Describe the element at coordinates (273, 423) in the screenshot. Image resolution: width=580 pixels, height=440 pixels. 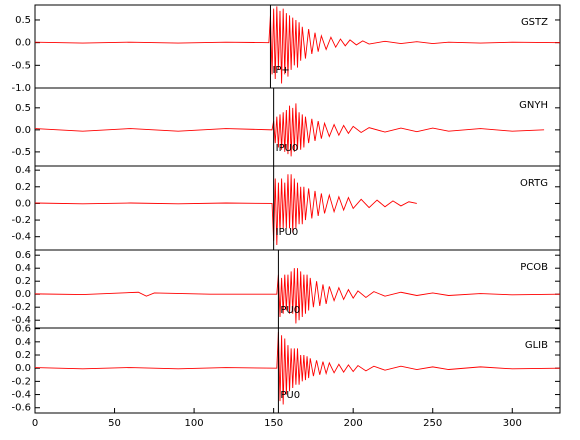
I see `x-tick-label: 150` at that location.